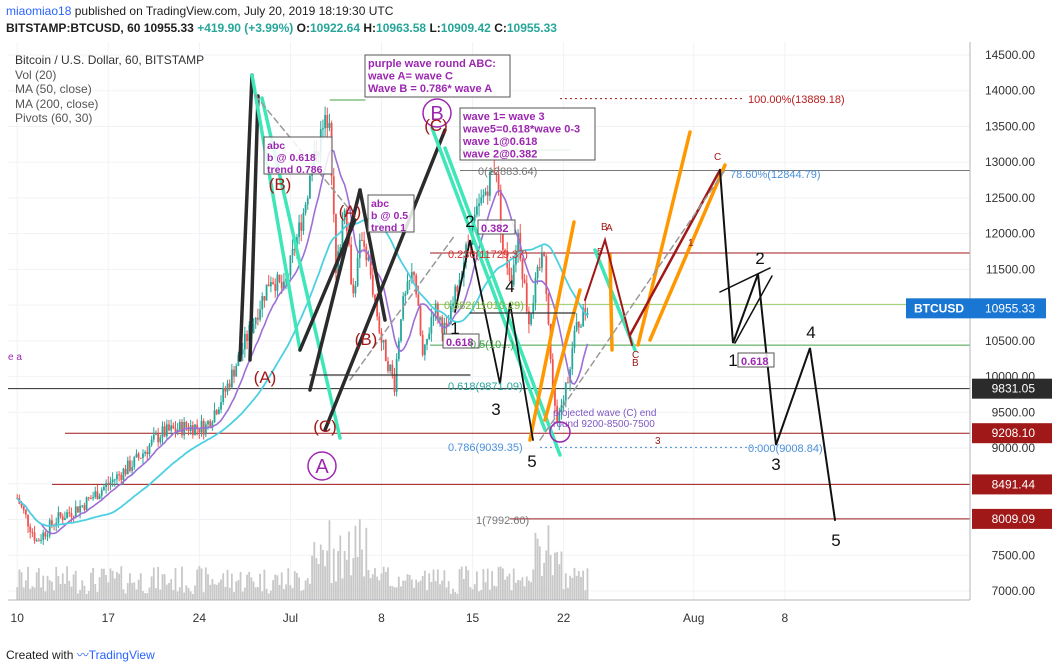  I want to click on x-tick-label: 17, so click(109, 618).